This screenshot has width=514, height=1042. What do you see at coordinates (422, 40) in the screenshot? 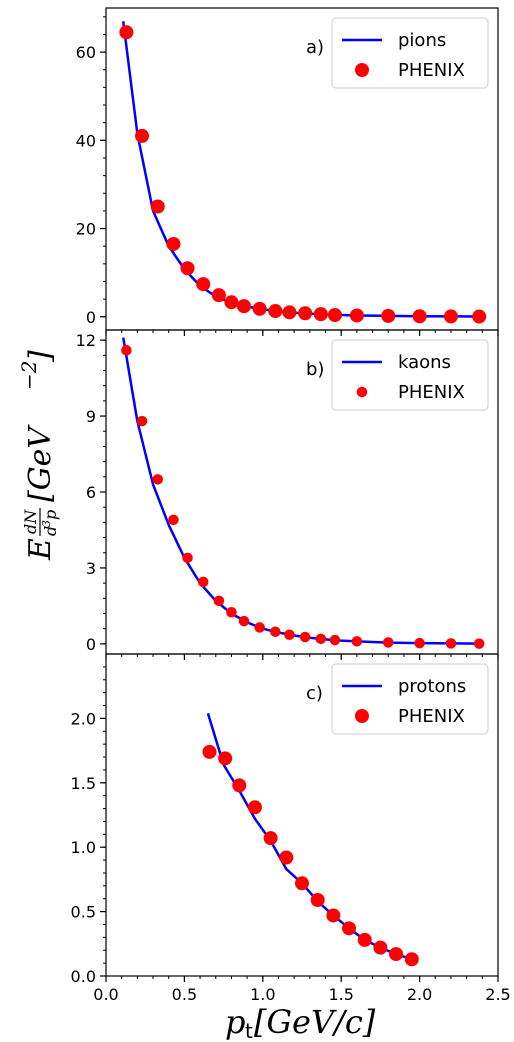
I see `legend-line-label: pions` at bounding box center [422, 40].